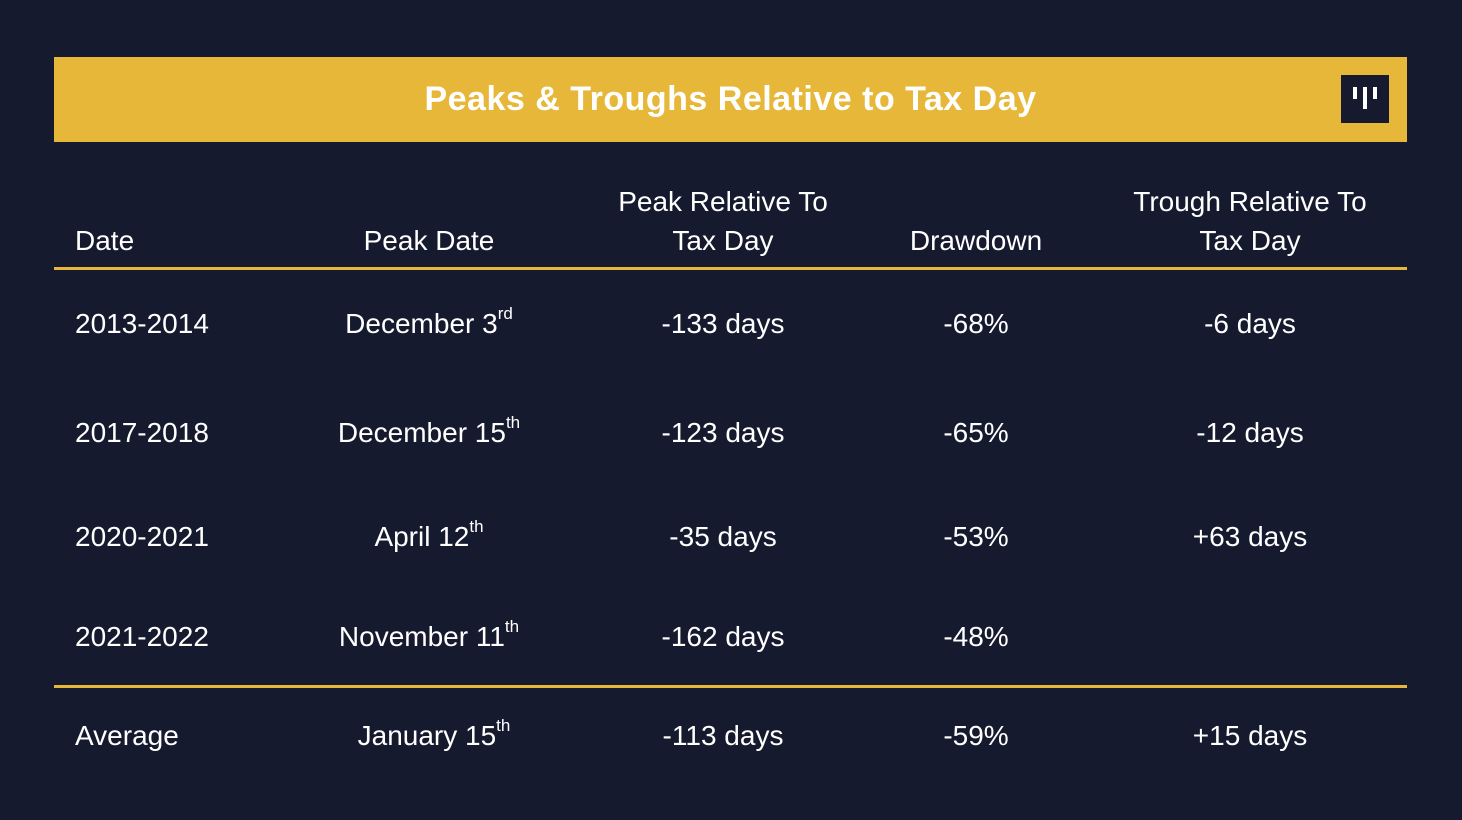 The height and width of the screenshot is (820, 1462). I want to click on peak-date-suffix: rd, so click(505, 313).